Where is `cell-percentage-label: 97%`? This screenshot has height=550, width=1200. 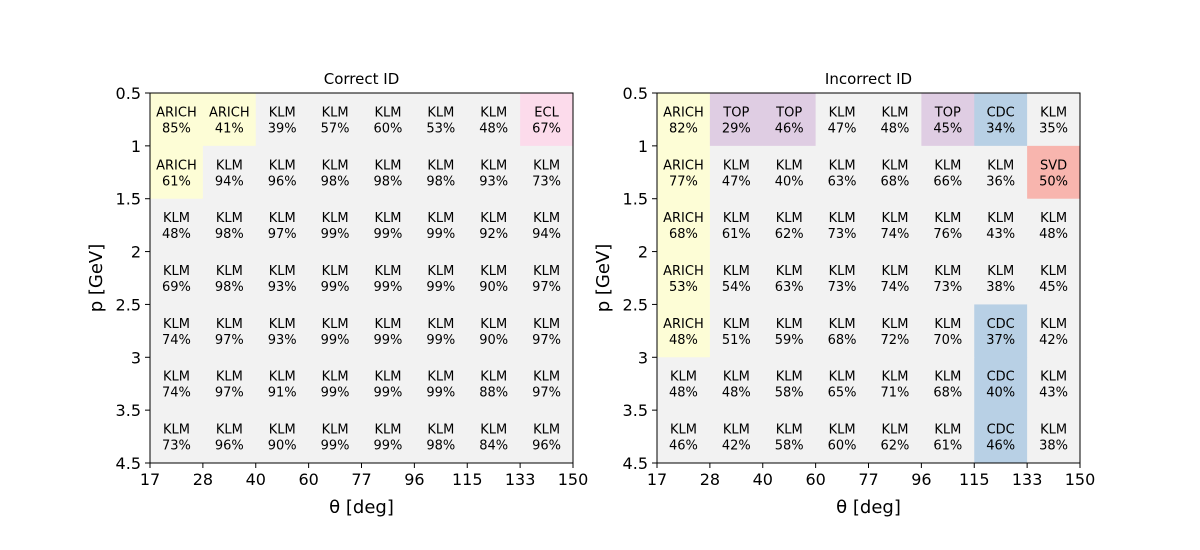 cell-percentage-label: 97% is located at coordinates (229, 393).